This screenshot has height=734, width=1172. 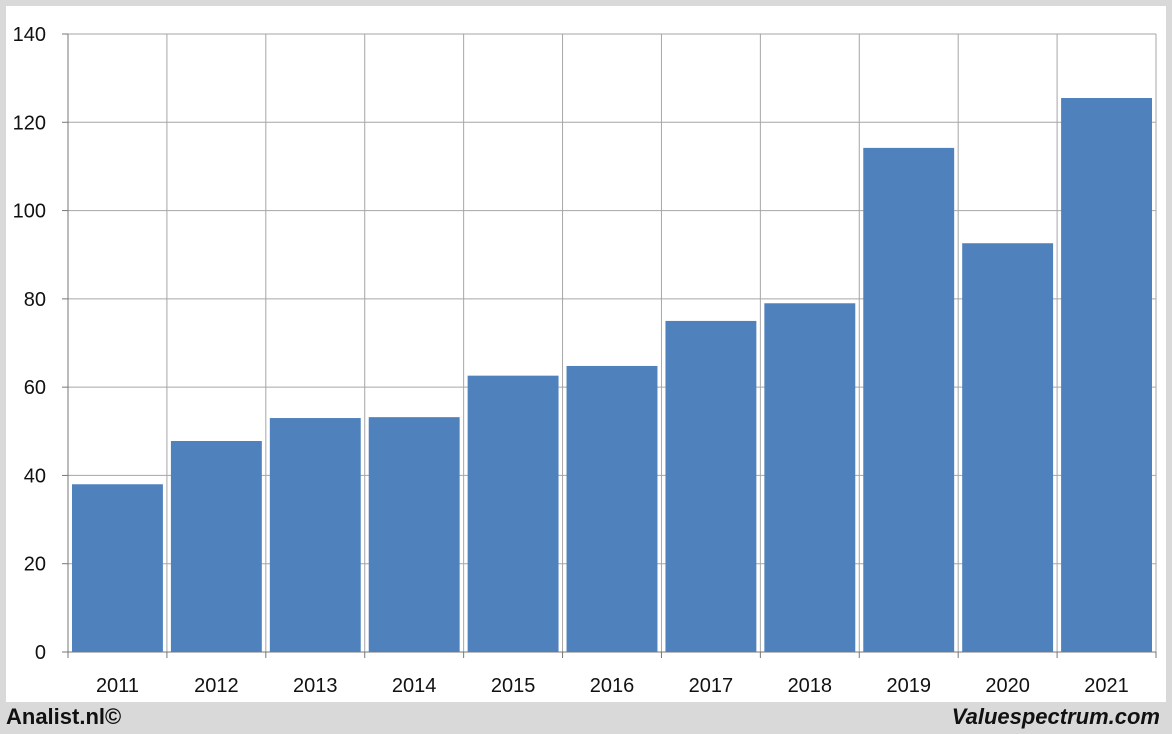 I want to click on y-tick-label: 140, so click(x=29, y=35).